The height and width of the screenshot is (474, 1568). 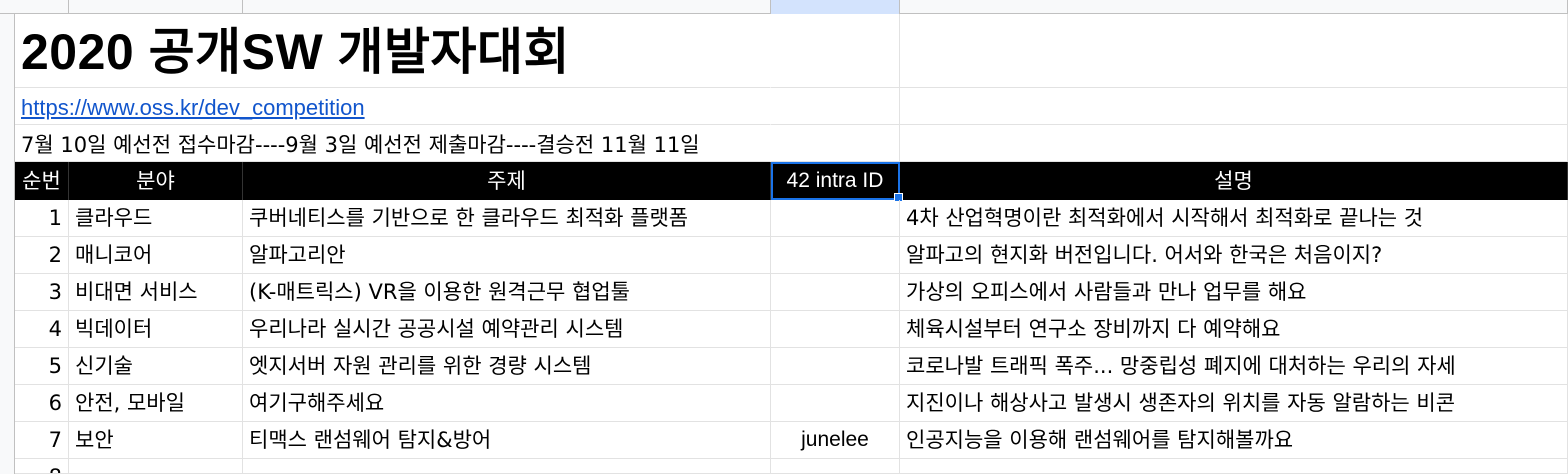 What do you see at coordinates (1234, 366) in the screenshot?
I see `table-row-description: 코로나발 트래픽 폭주... 망중립성 폐지에 대처하는 우리의 자세` at bounding box center [1234, 366].